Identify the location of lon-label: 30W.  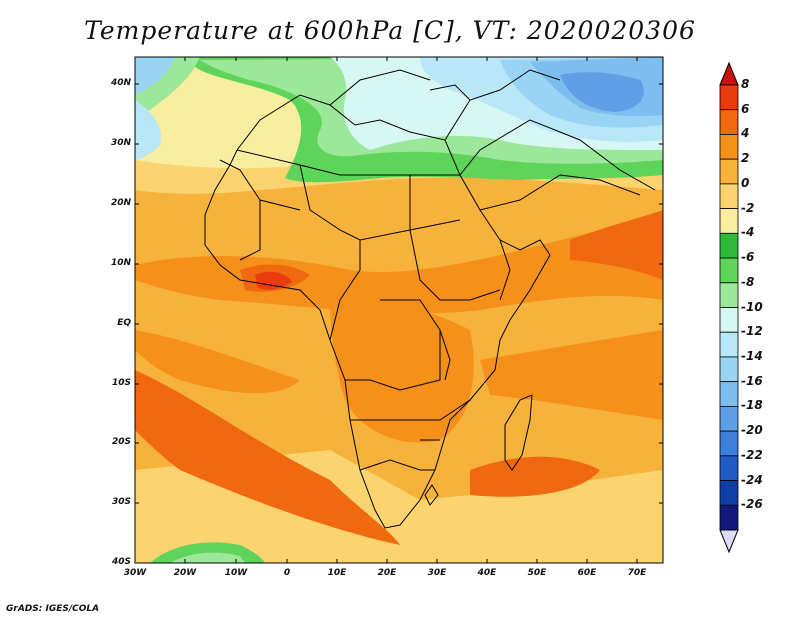
(135, 573).